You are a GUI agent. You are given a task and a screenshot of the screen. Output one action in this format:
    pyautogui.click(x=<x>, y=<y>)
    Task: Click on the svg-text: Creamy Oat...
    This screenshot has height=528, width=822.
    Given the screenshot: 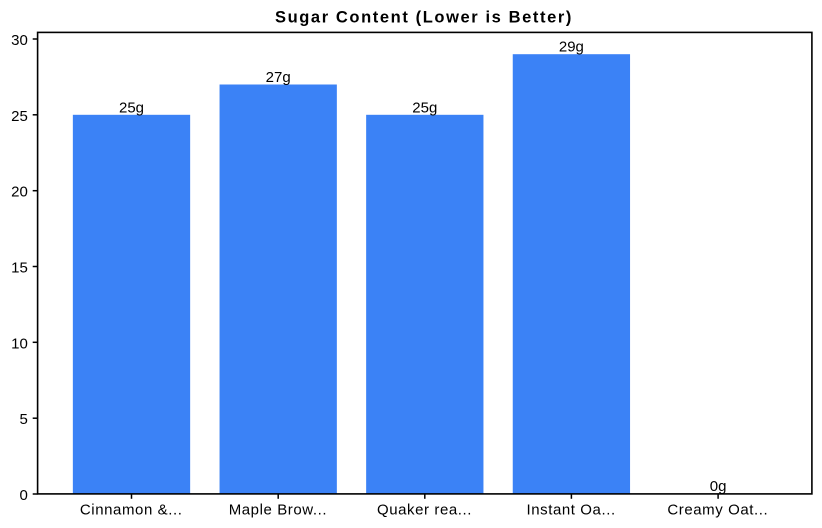 What is the action you would take?
    pyautogui.click(x=717, y=510)
    